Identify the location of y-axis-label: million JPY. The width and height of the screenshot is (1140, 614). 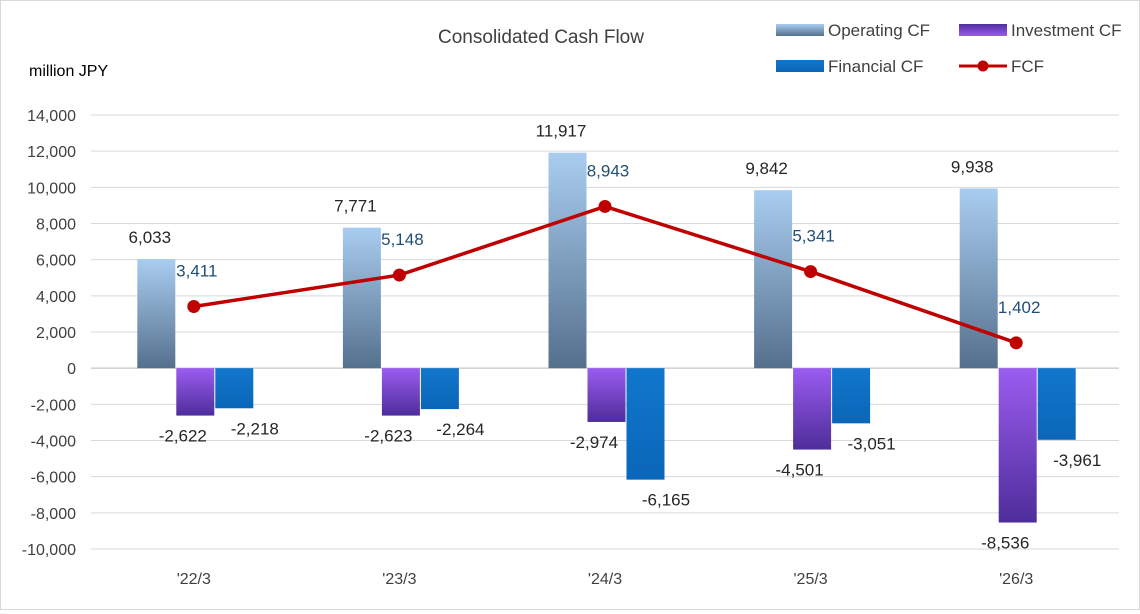
(68, 71).